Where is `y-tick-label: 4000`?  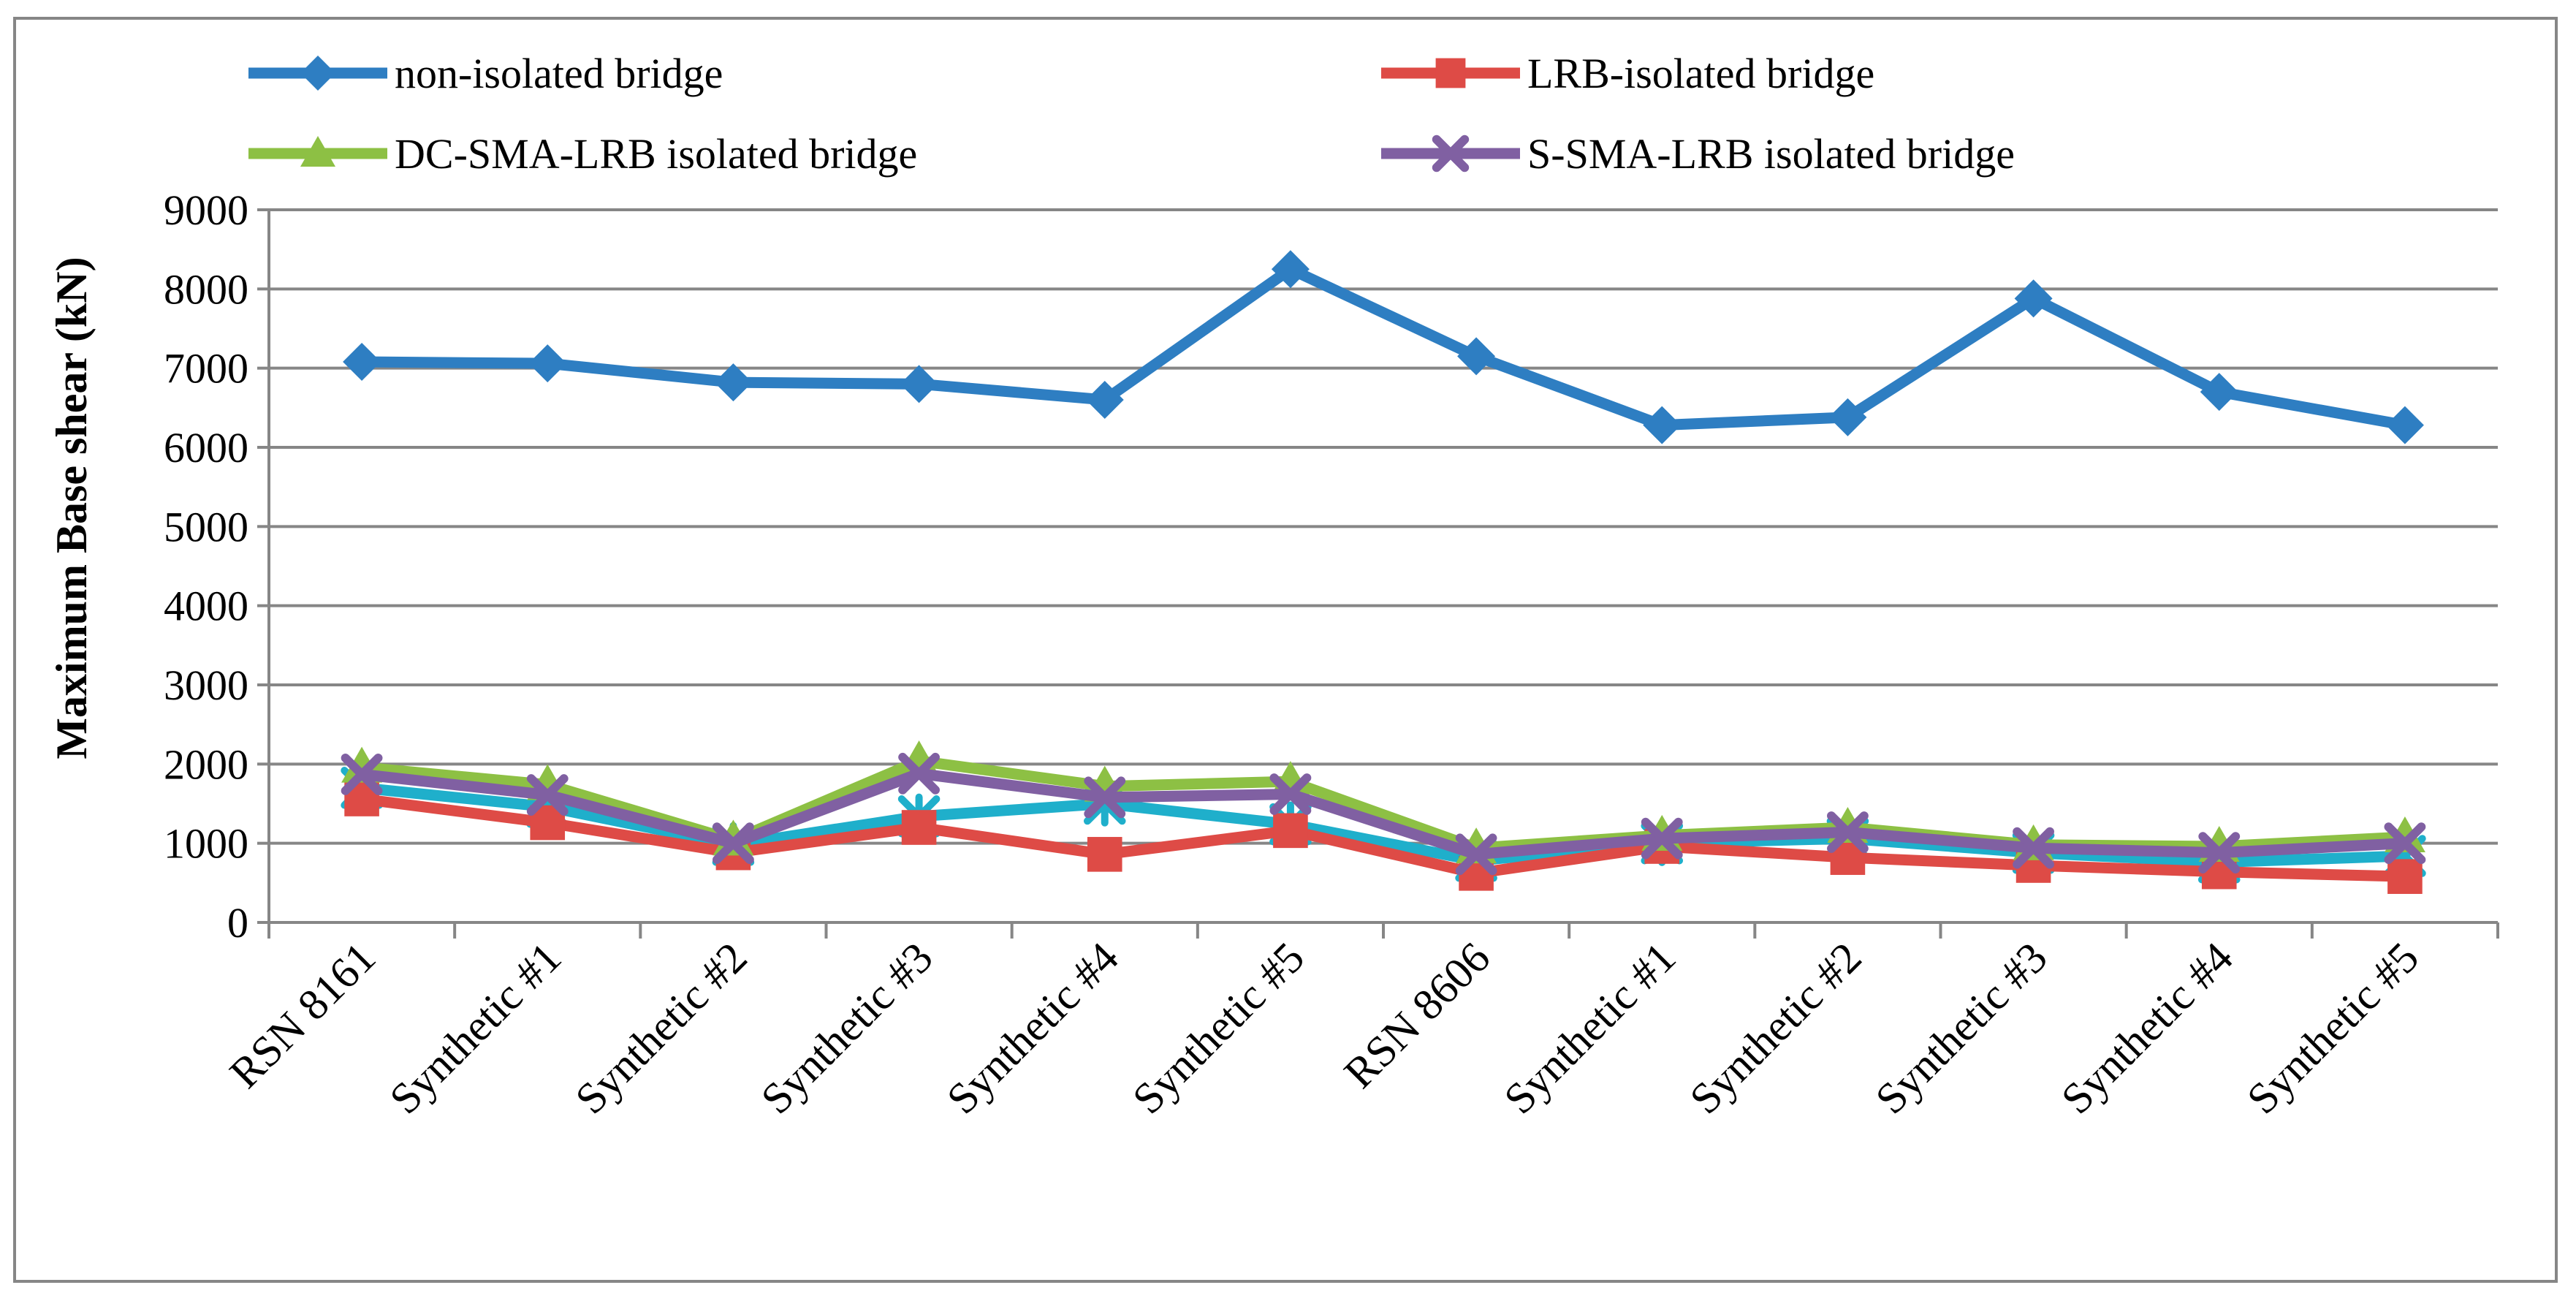 y-tick-label: 4000 is located at coordinates (206, 607).